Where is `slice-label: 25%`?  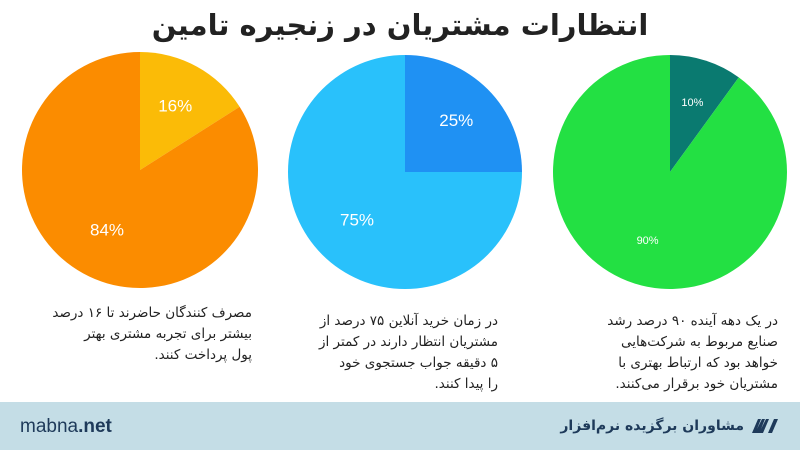 slice-label: 25% is located at coordinates (456, 120).